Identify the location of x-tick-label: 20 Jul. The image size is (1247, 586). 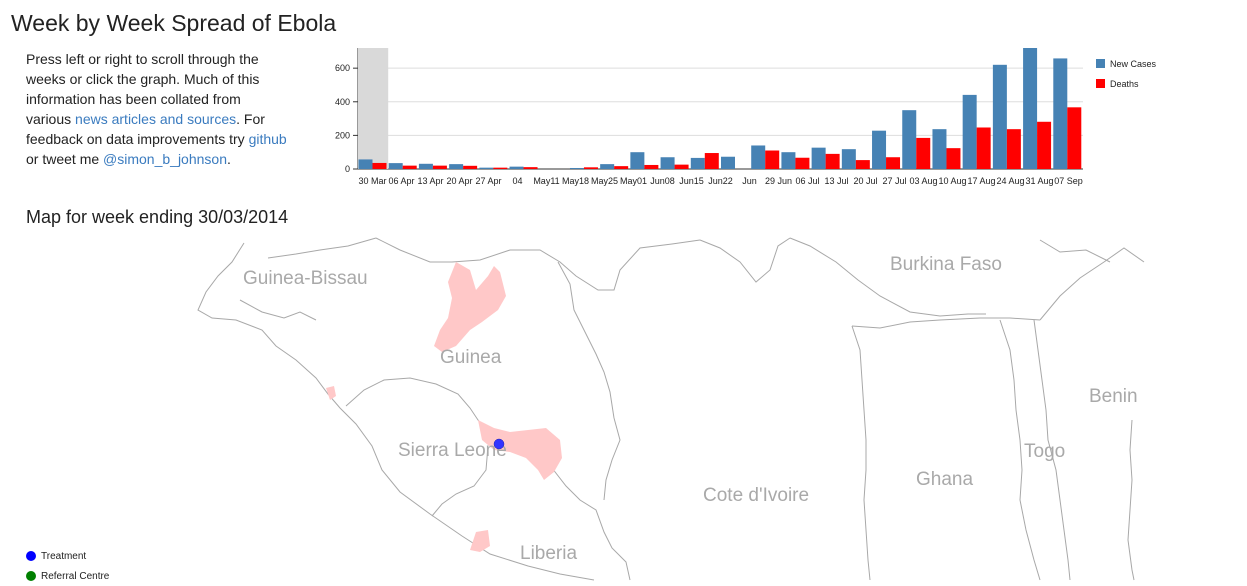
(865, 181).